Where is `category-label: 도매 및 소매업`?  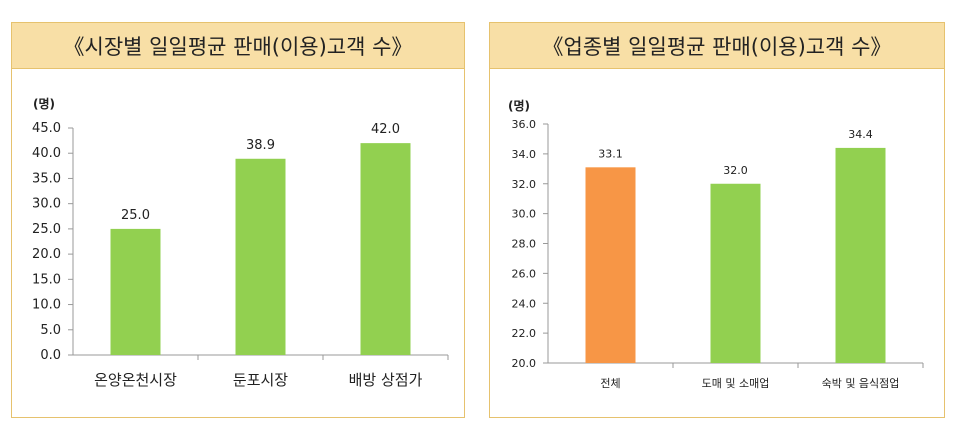
category-label: 도매 및 소매업 is located at coordinates (736, 383).